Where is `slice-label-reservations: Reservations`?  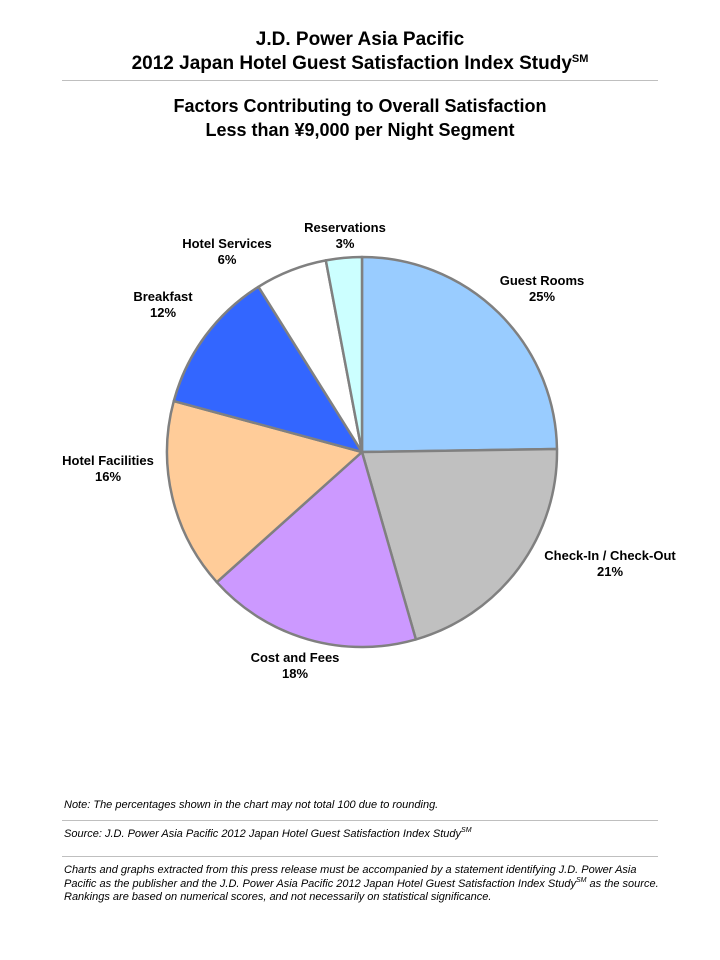 slice-label-reservations: Reservations is located at coordinates (345, 227).